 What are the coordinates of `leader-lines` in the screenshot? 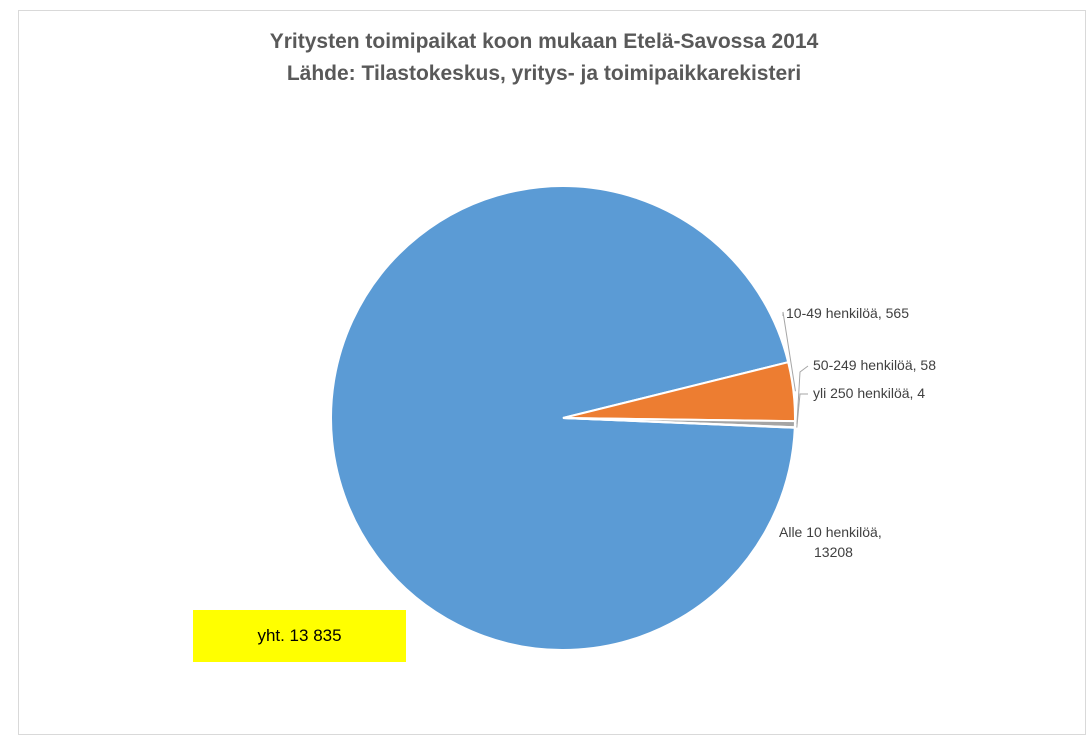 It's located at (795, 369).